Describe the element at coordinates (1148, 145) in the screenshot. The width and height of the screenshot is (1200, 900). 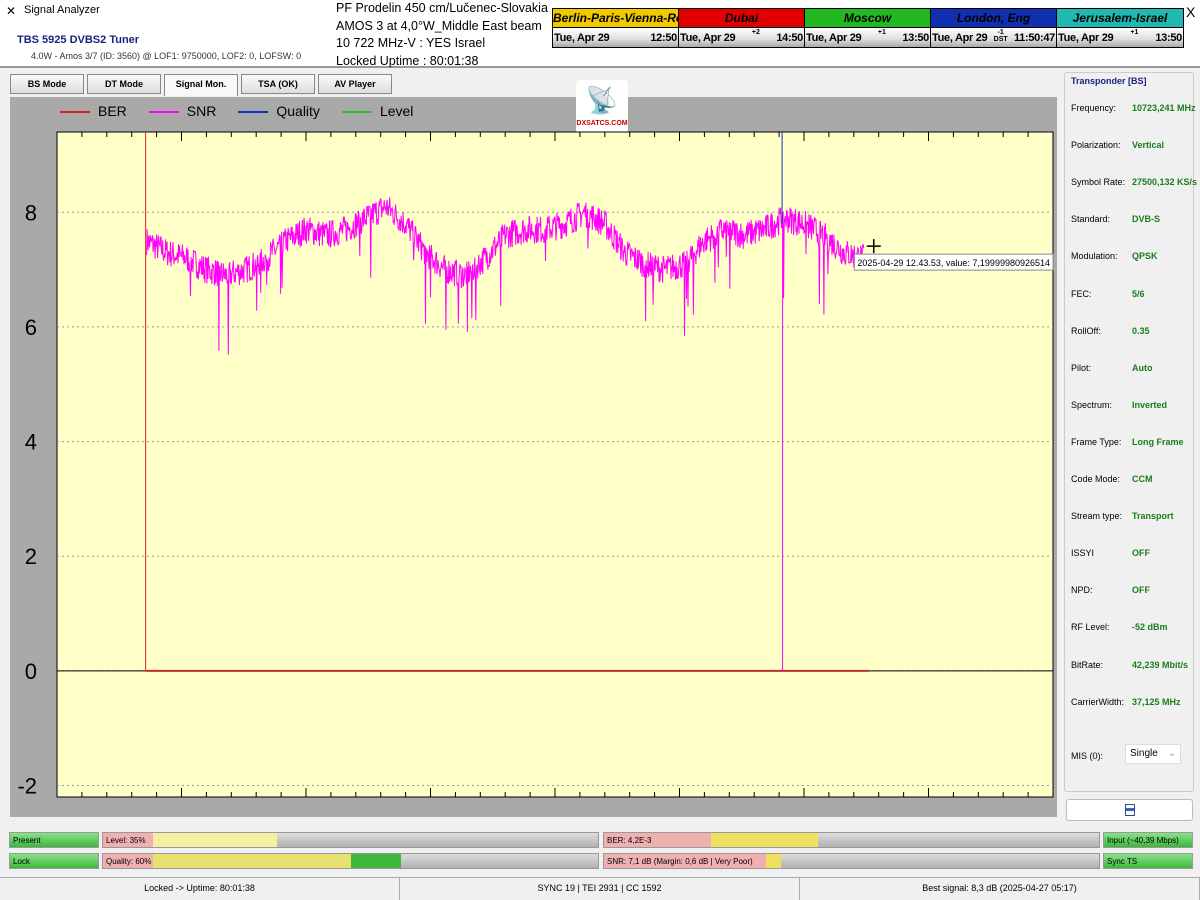
I see `row-value: Vertical` at that location.